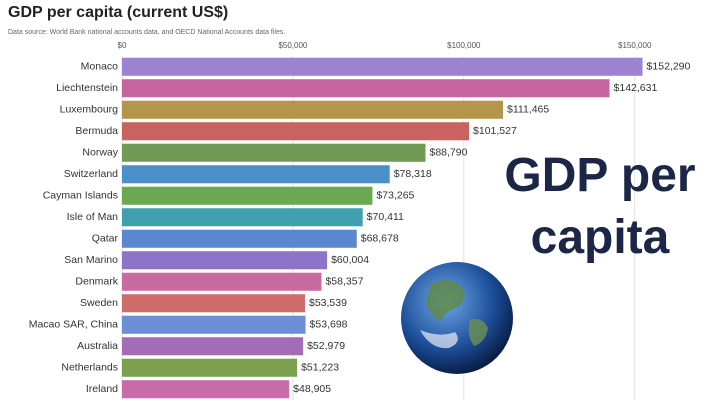 The image size is (720, 404). What do you see at coordinates (87, 88) in the screenshot?
I see `category-label: Liechtenstein` at bounding box center [87, 88].